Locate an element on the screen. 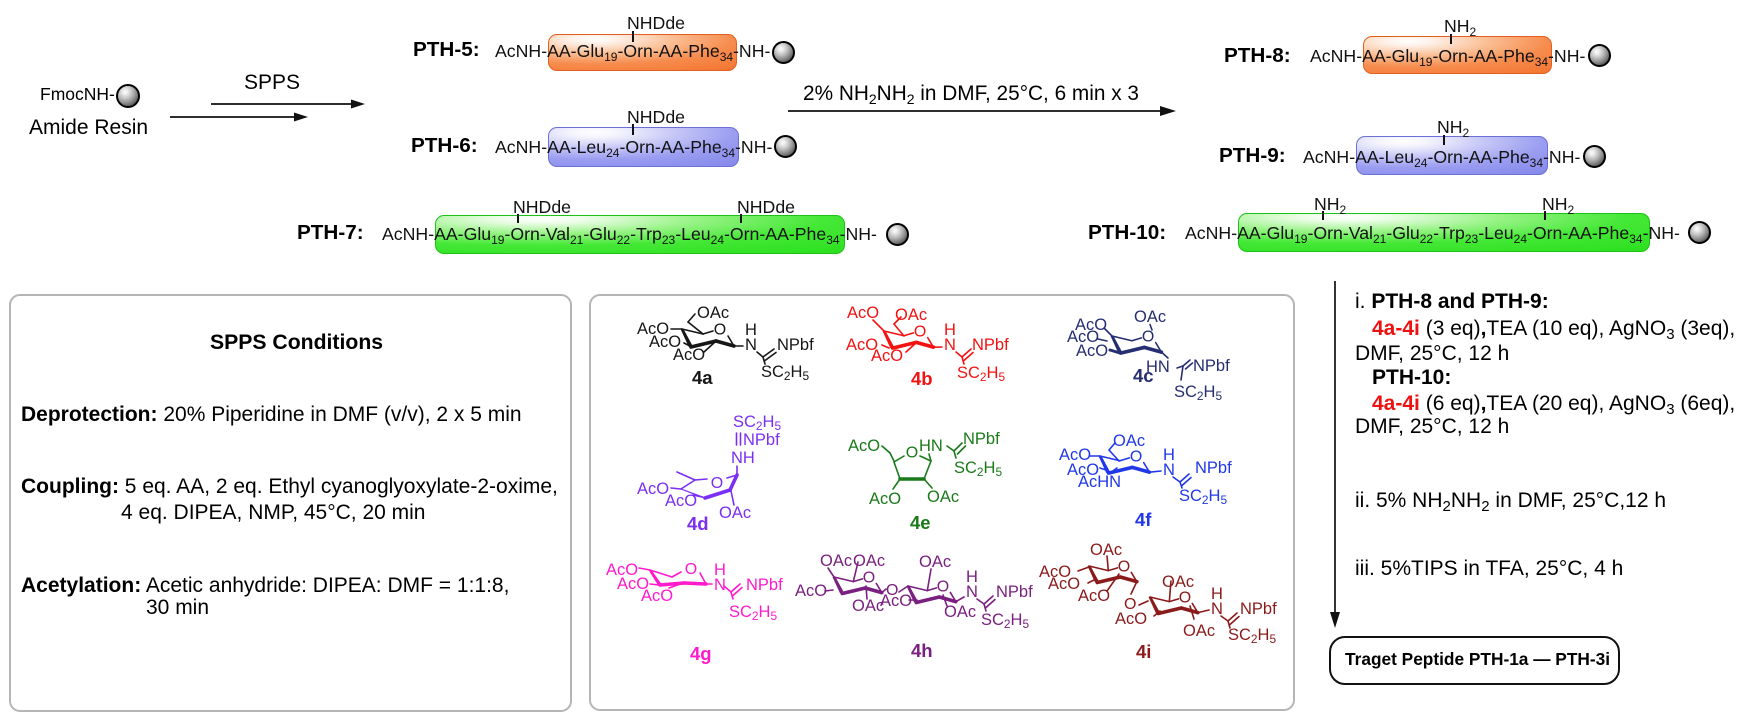 The height and width of the screenshot is (715, 1758). svg-text: AcHN is located at coordinates (1099, 482).